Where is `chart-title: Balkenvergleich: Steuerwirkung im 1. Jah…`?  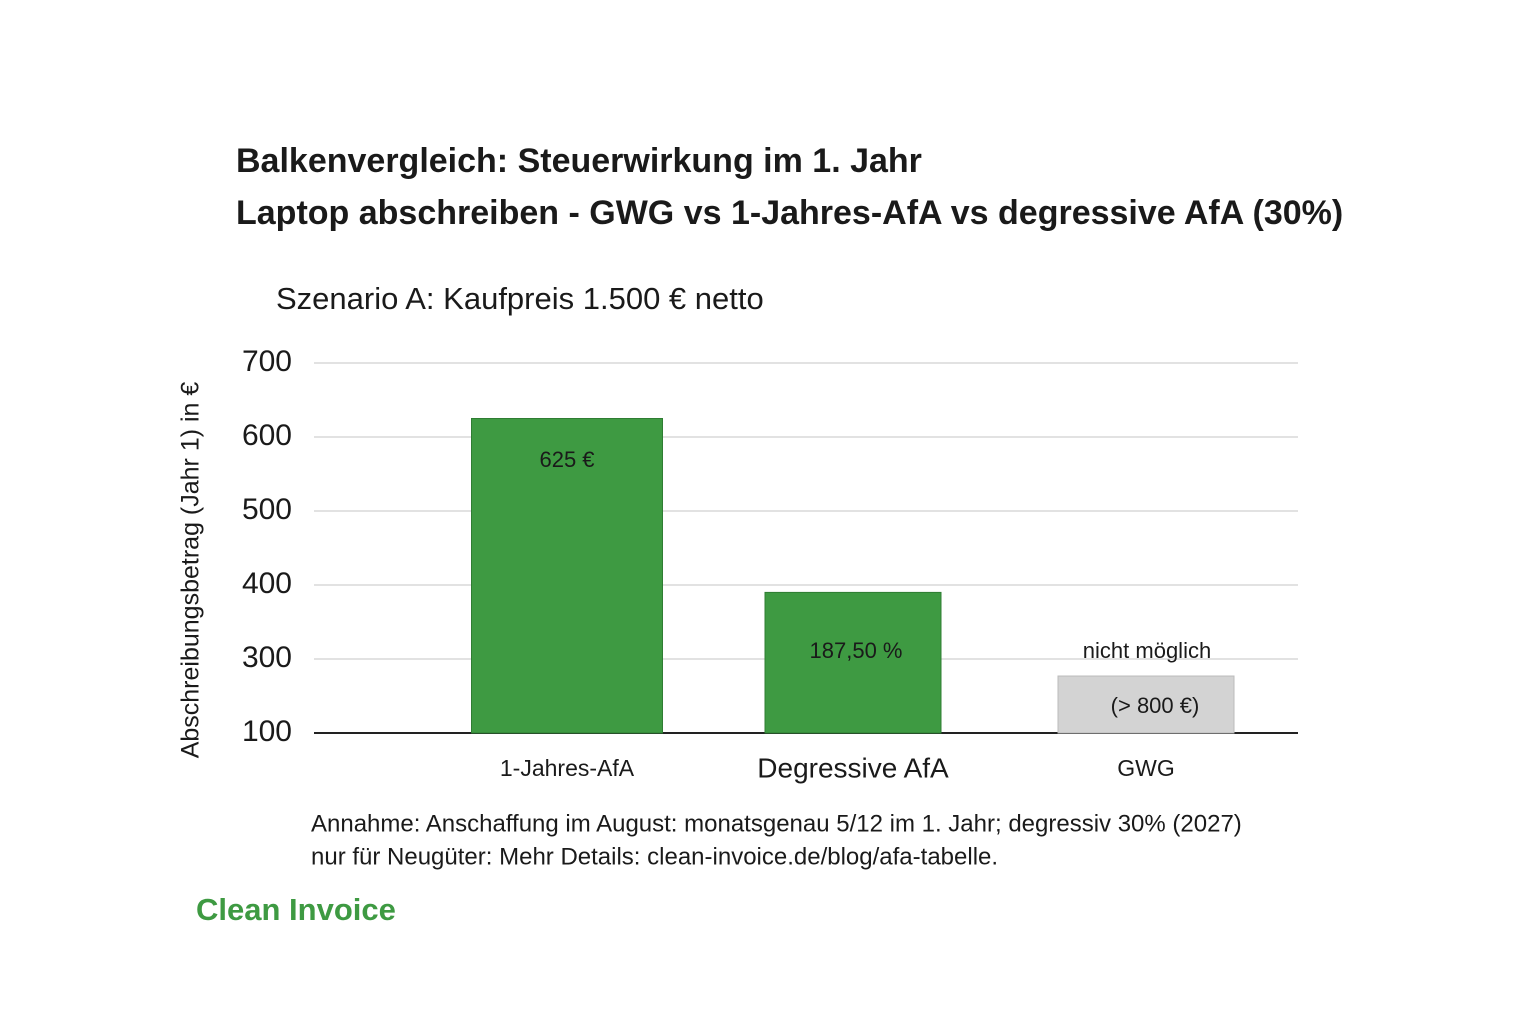
chart-title: Balkenvergleich: Steuerwirkung im 1. Jah… is located at coordinates (579, 161).